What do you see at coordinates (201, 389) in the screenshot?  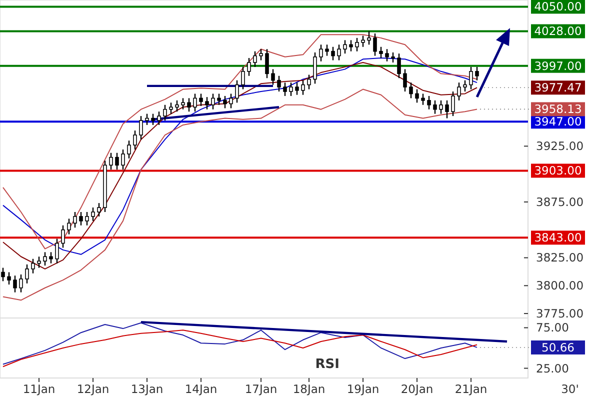 I see `x-tick-label: 14Jan` at bounding box center [201, 389].